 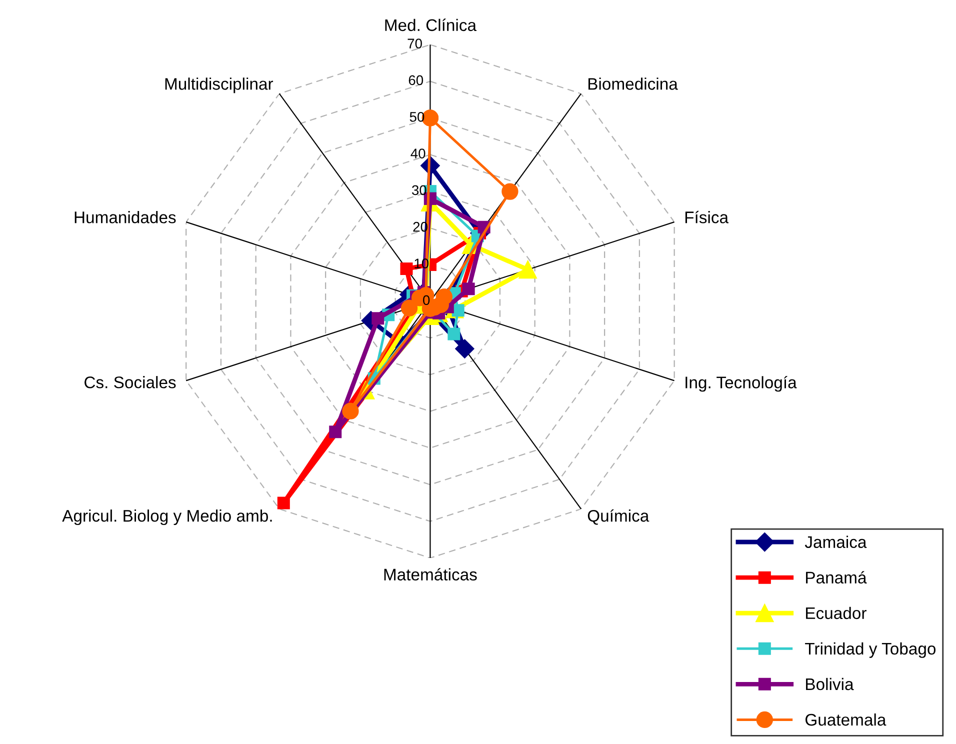 What do you see at coordinates (830, 684) in the screenshot?
I see `legend-label: Bolivia` at bounding box center [830, 684].